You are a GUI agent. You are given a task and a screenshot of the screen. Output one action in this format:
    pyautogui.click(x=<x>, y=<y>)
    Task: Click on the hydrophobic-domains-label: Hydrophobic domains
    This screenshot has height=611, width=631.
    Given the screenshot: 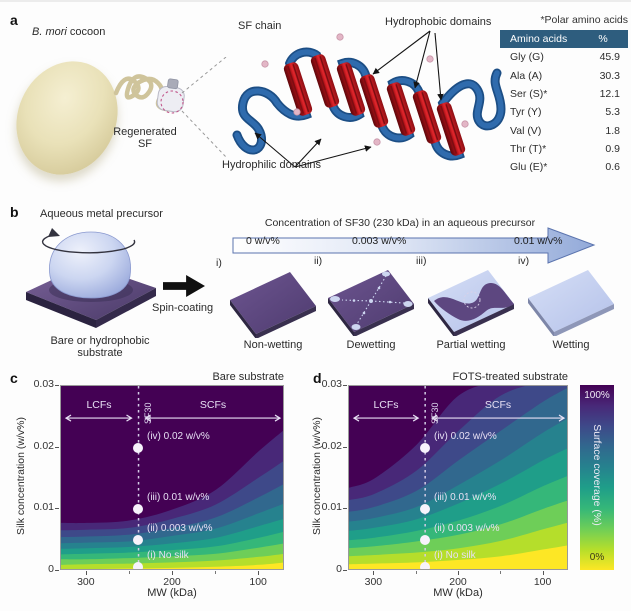 What is the action you would take?
    pyautogui.click(x=438, y=22)
    